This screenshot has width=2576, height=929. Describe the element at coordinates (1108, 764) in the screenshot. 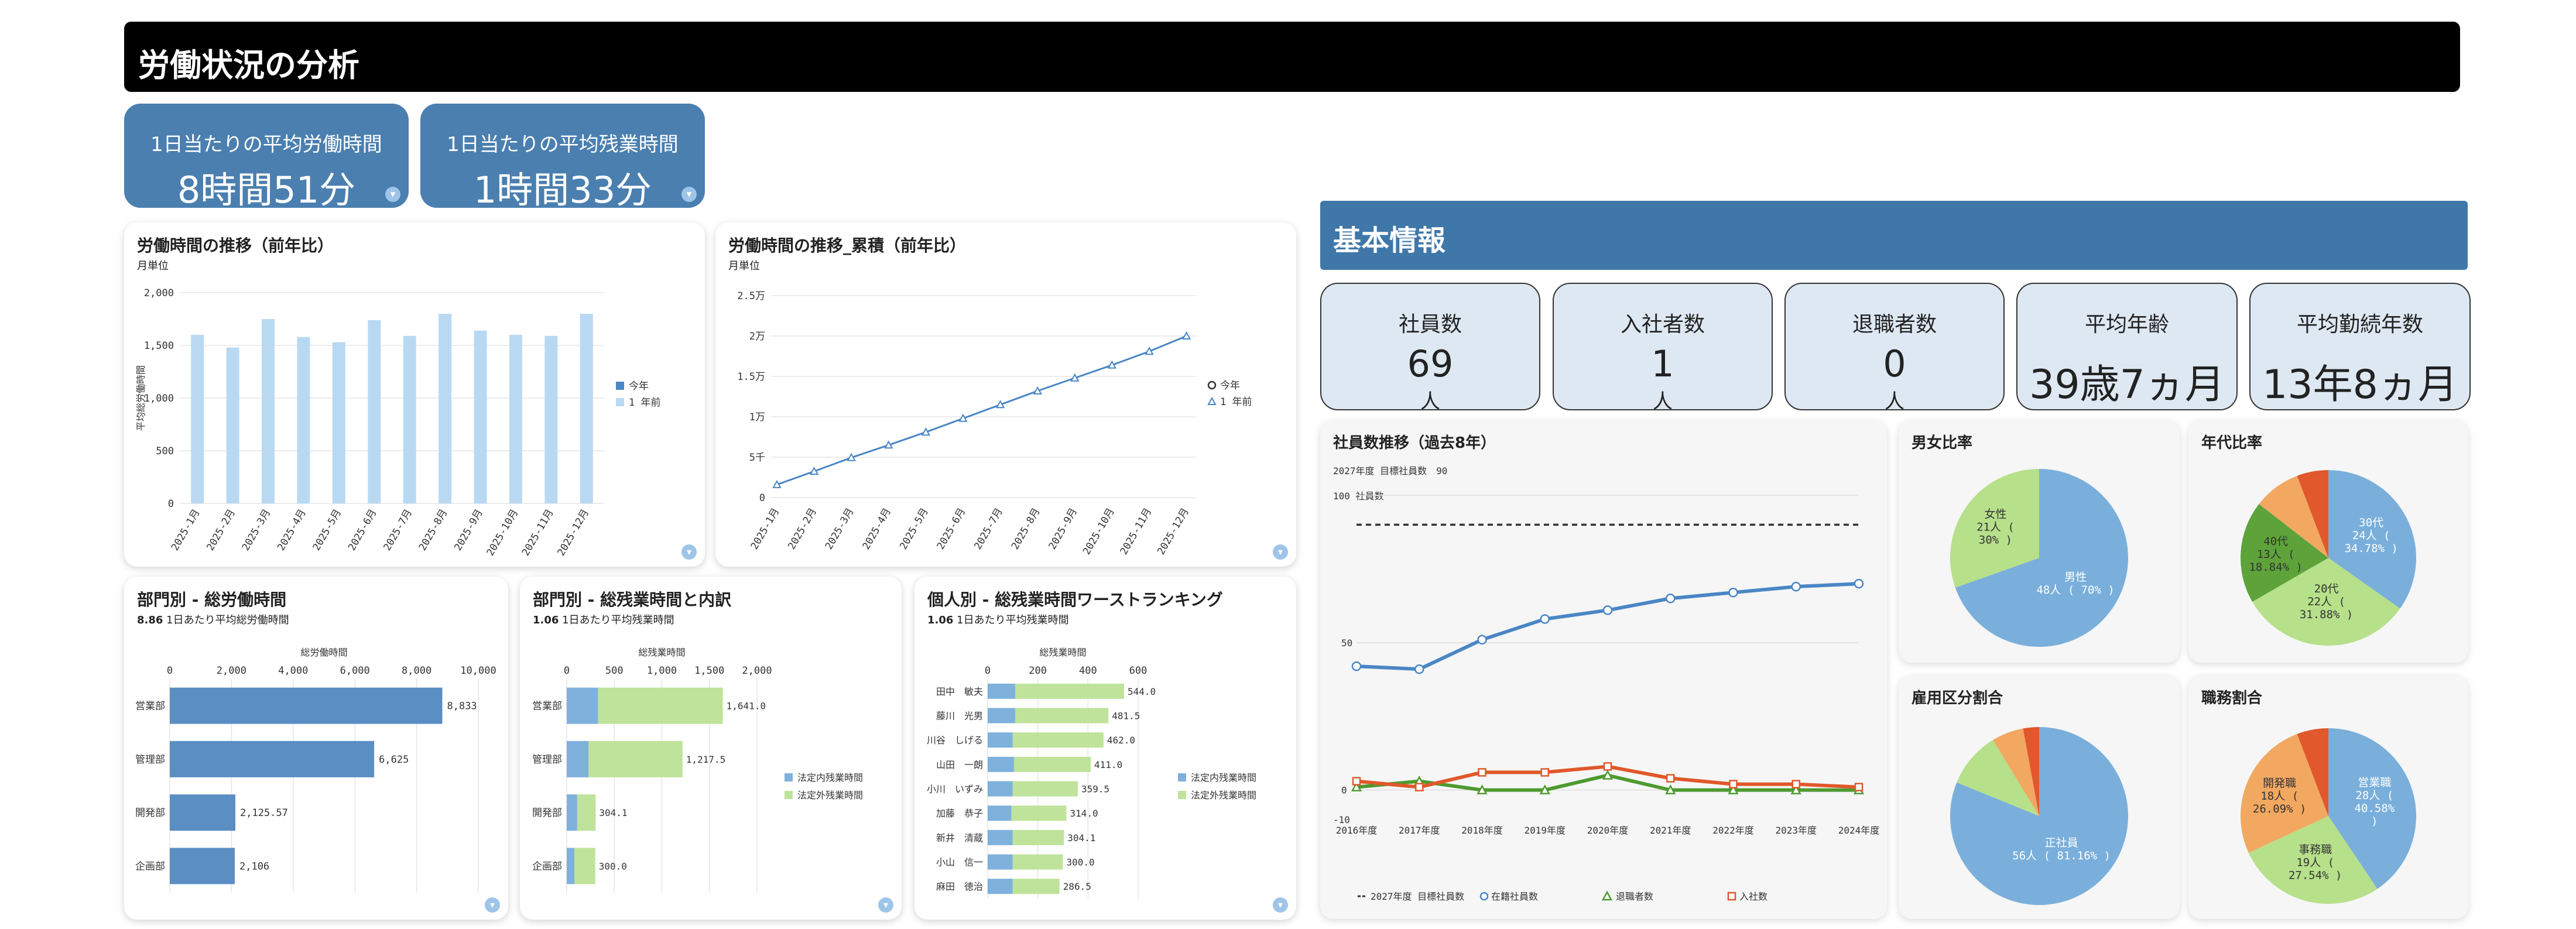

I see `bar-total-label: 411.0` at that location.